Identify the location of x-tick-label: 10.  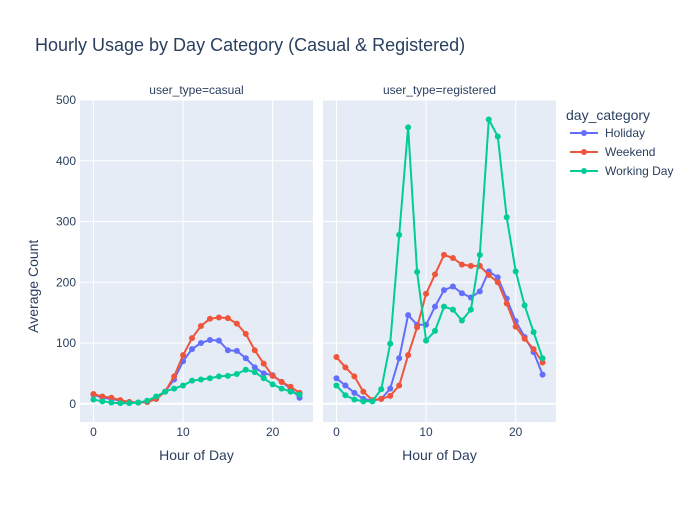
(426, 432).